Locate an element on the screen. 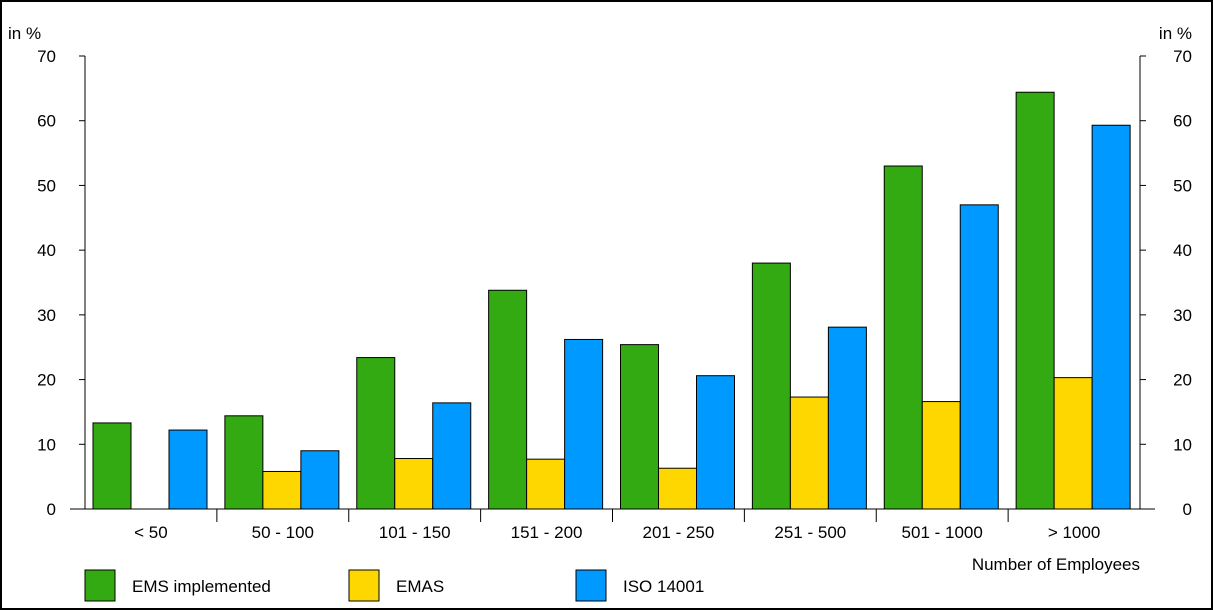 Image resolution: width=1213 pixels, height=610 pixels. x-tick-label: 251 - 500 is located at coordinates (810, 532).